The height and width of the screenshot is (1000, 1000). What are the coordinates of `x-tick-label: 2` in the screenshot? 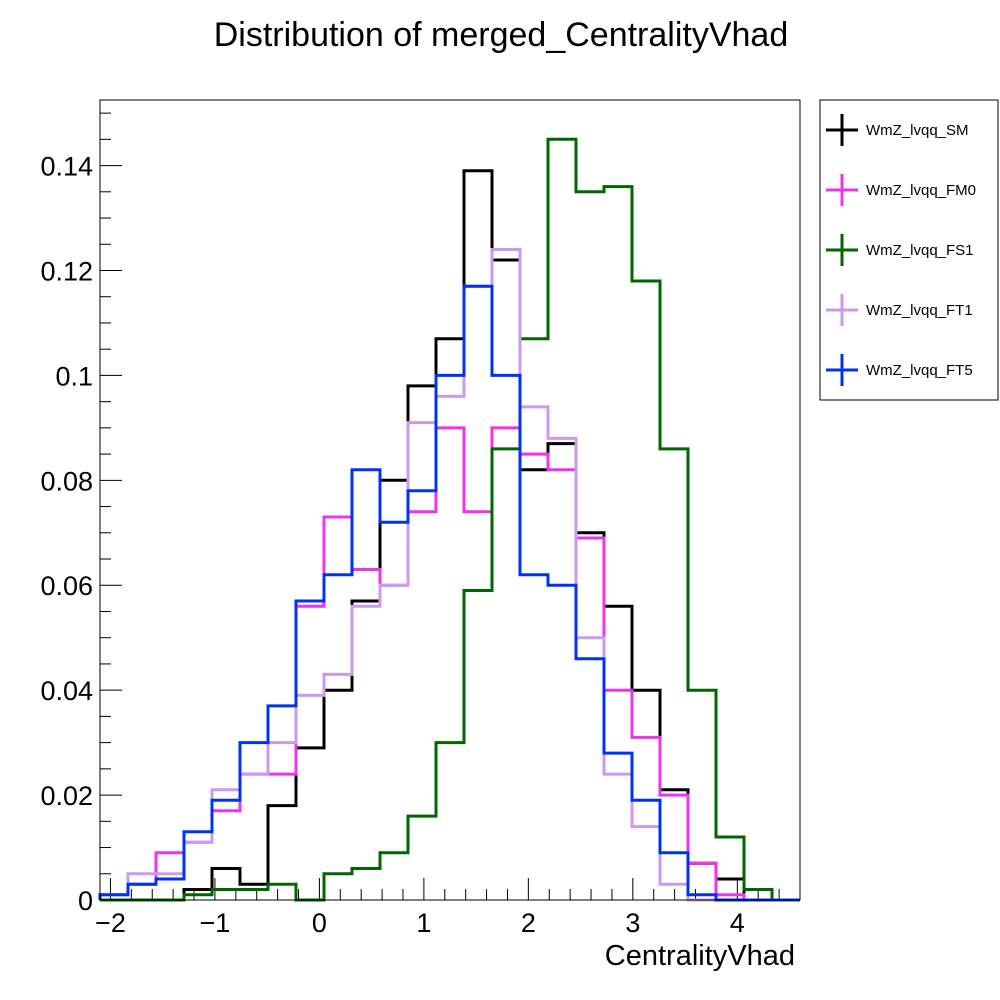 It's located at (528, 923).